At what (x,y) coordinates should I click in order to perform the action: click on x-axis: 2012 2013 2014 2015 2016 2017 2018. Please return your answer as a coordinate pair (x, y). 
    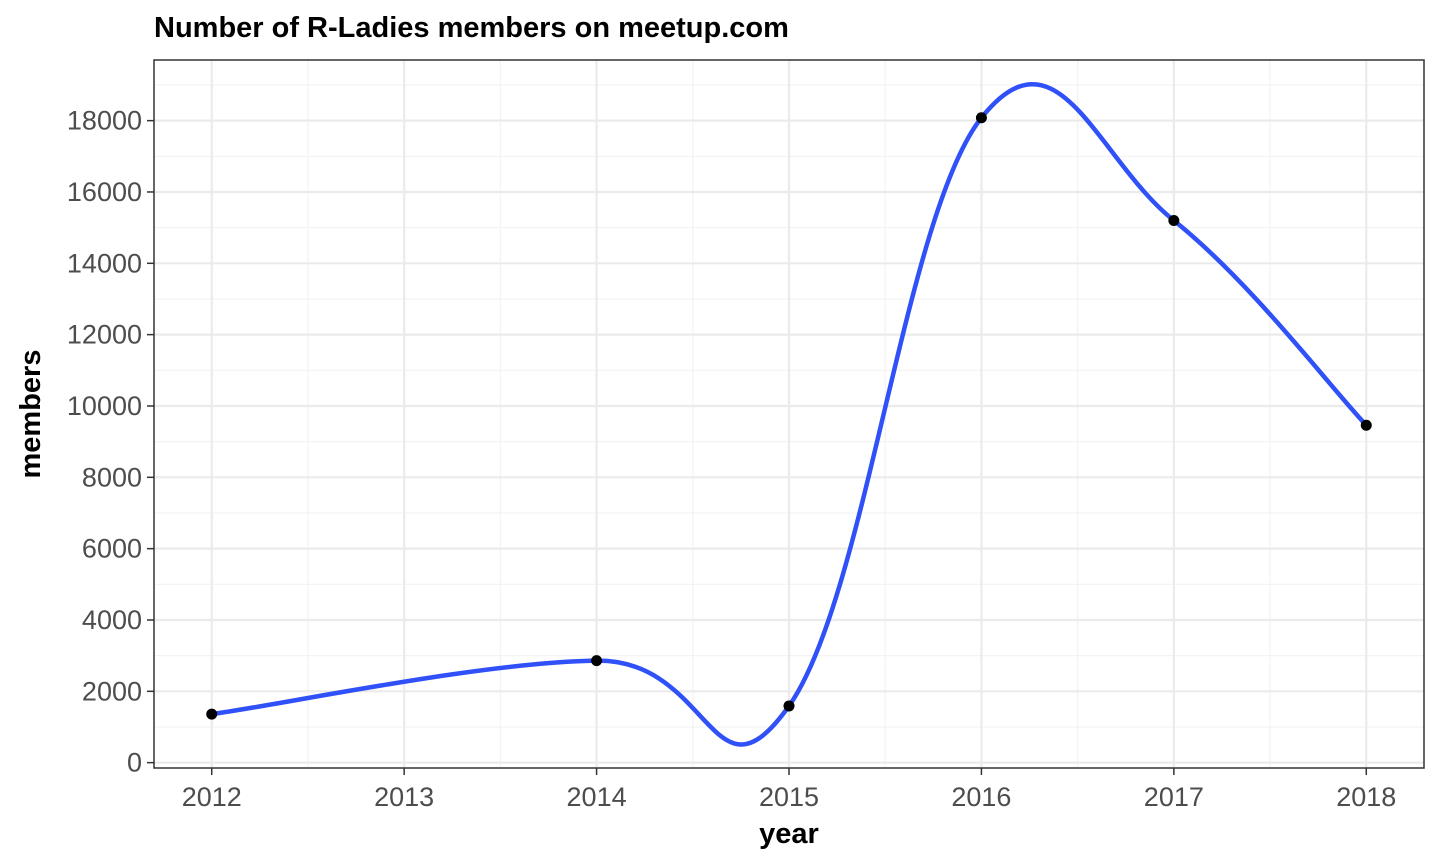
    Looking at the image, I should click on (789, 790).